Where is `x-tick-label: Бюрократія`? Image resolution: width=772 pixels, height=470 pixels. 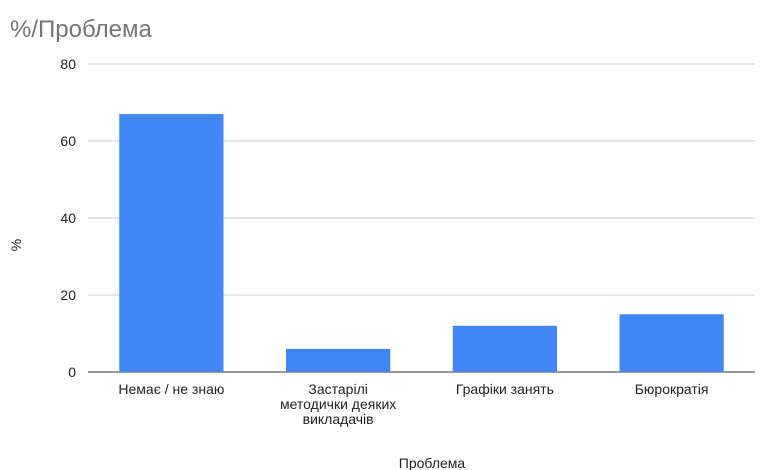 x-tick-label: Бюрократія is located at coordinates (672, 389).